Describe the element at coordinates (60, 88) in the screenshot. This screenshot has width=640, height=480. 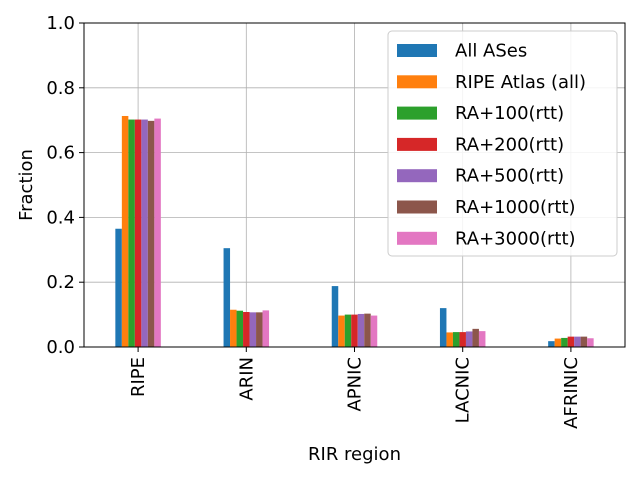
I see `y-tick-label: 0.8` at that location.